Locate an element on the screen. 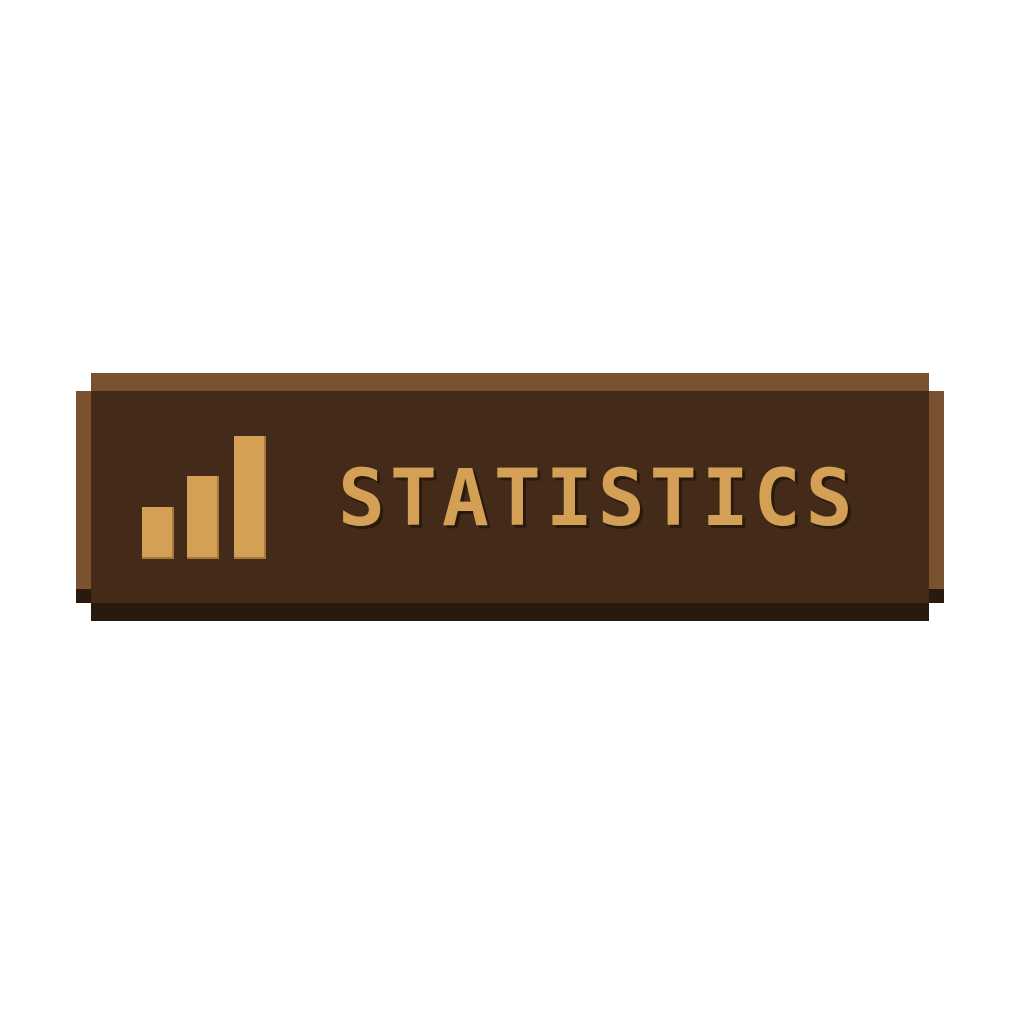 This screenshot has width=1024, height=1024. button-left-shadow is located at coordinates (83, 596).